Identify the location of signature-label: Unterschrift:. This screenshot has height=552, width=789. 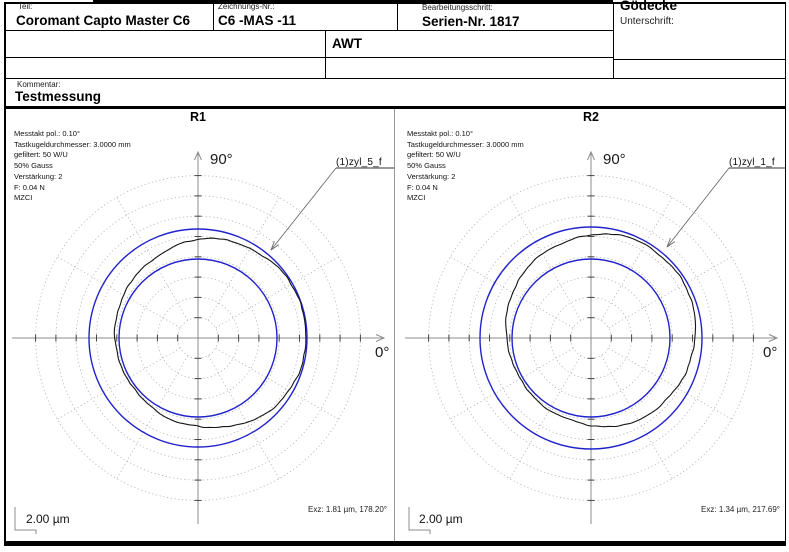
(647, 21).